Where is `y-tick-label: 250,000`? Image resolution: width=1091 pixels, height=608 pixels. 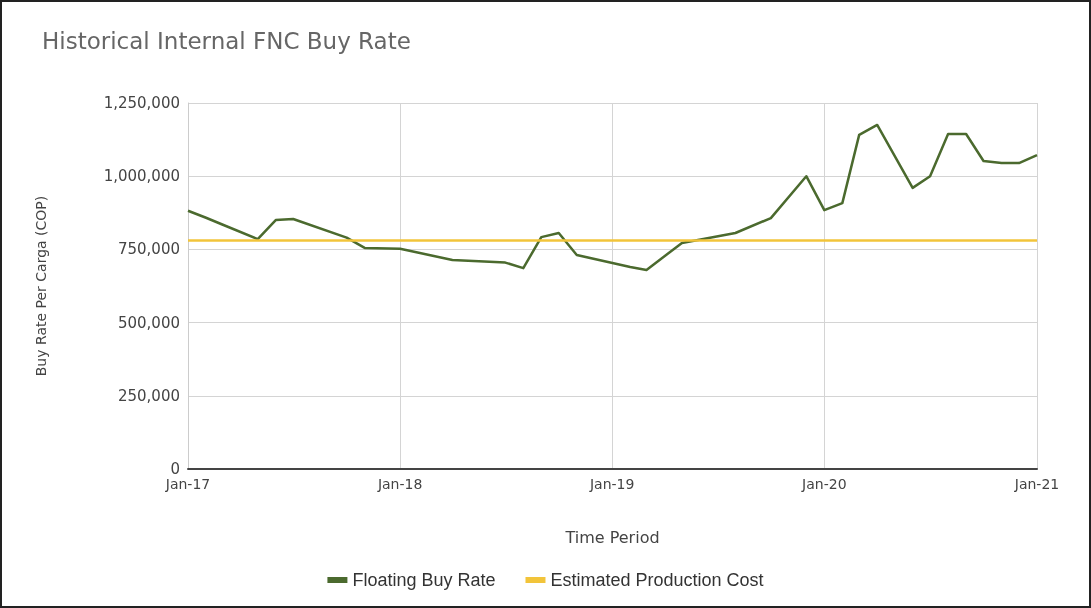 y-tick-label: 250,000 is located at coordinates (148, 395).